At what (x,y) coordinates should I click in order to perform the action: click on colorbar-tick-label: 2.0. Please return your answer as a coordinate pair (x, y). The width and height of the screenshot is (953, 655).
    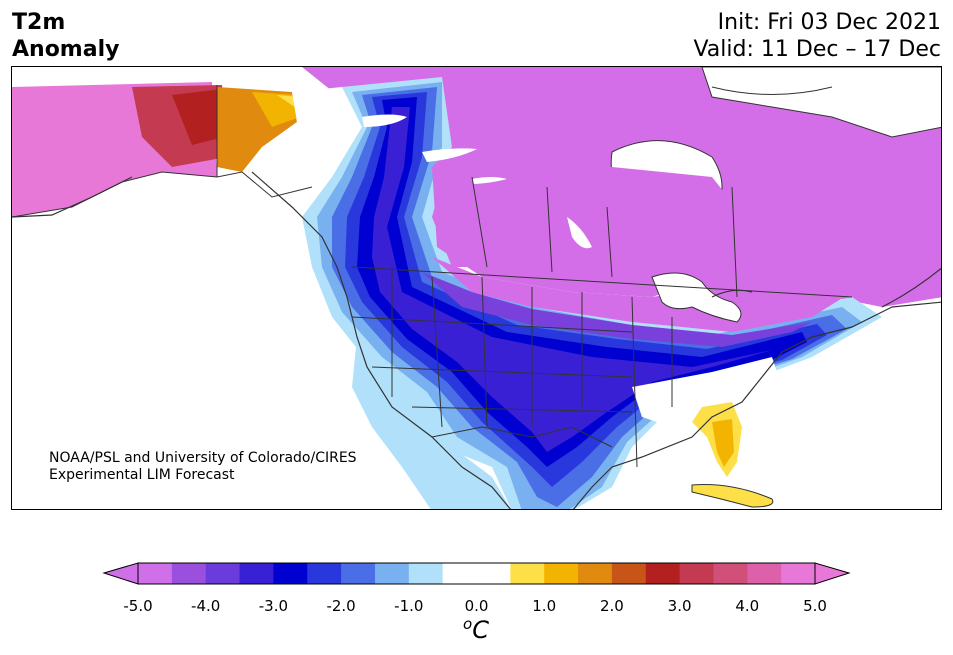
    Looking at the image, I should click on (611, 606).